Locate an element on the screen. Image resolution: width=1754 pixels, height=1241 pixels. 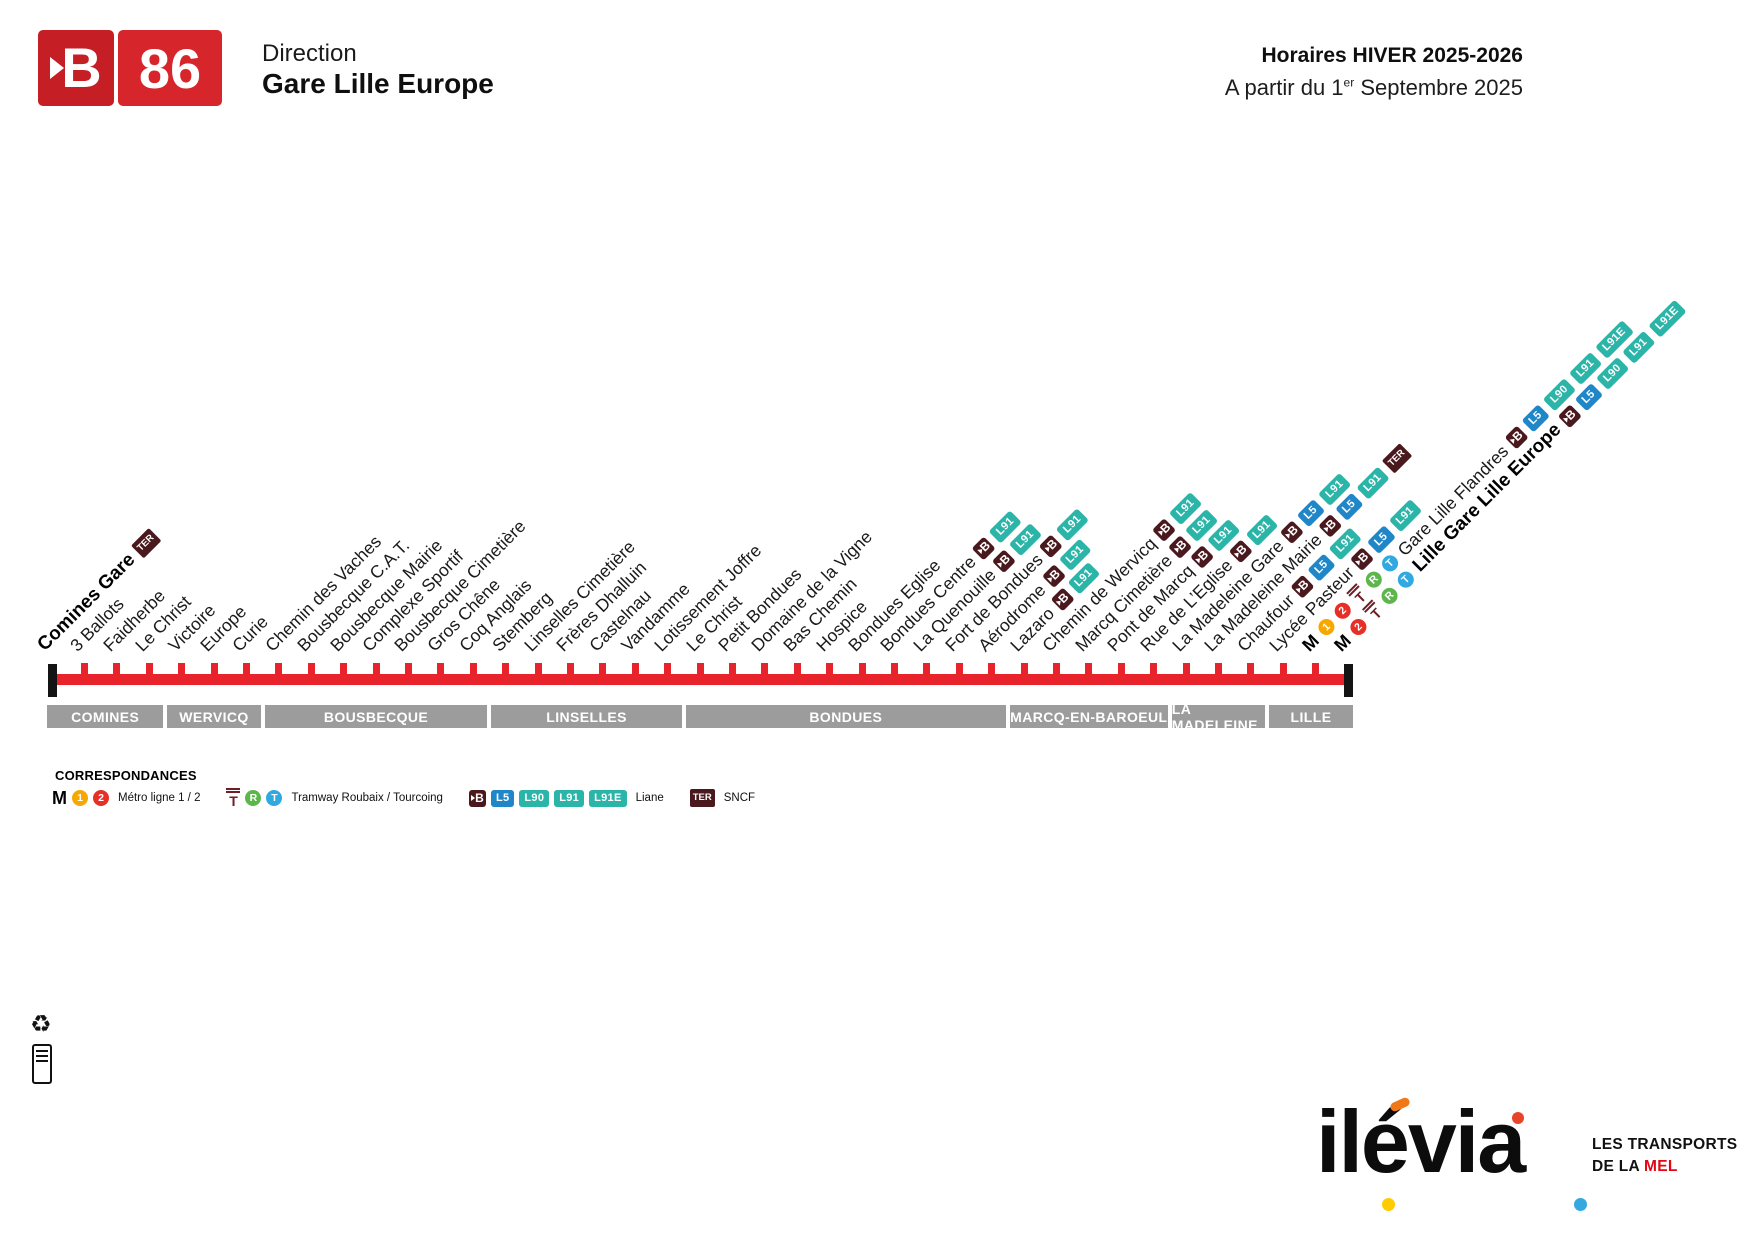
liane-letter: B is located at coordinates (81, 67).